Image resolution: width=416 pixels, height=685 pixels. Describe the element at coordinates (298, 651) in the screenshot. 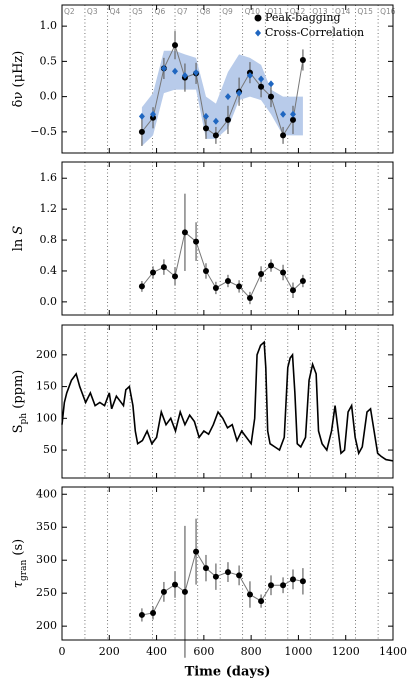

I see `x-tick-label: 1000` at that location.